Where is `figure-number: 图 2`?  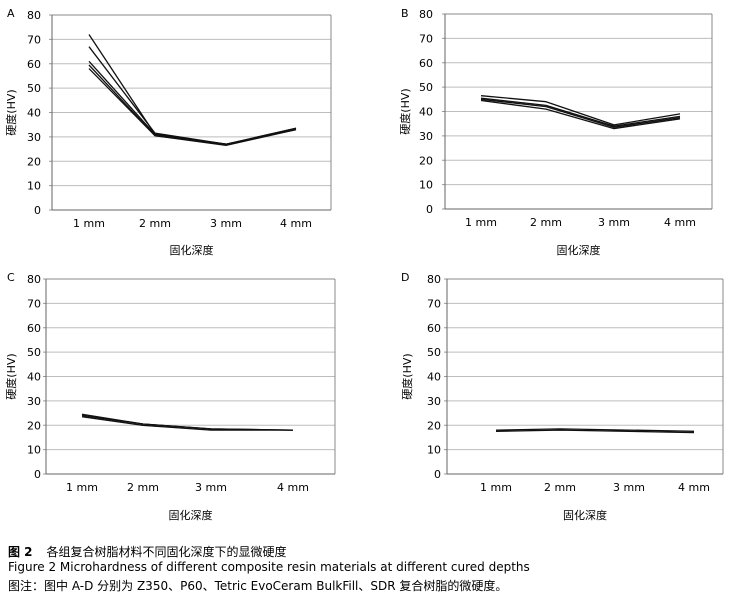 figure-number: 图 2 is located at coordinates (20, 552).